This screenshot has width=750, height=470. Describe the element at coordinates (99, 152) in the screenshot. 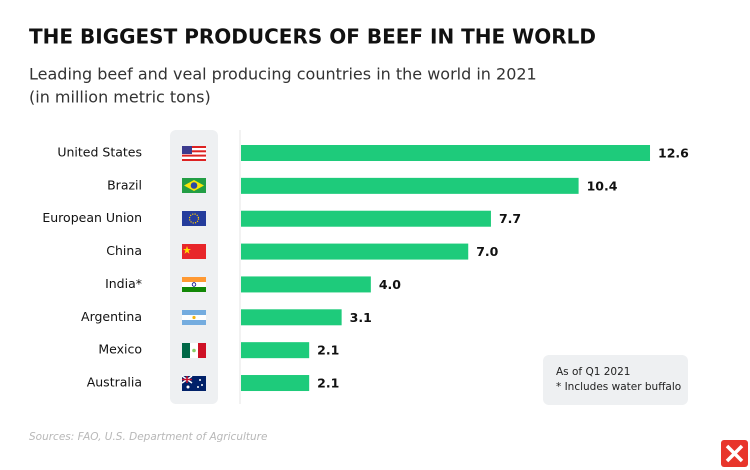

I see `category-label: United States` at that location.